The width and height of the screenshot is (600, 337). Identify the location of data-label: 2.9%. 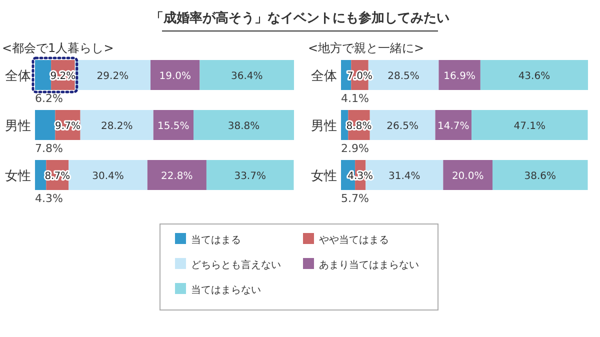
(355, 148).